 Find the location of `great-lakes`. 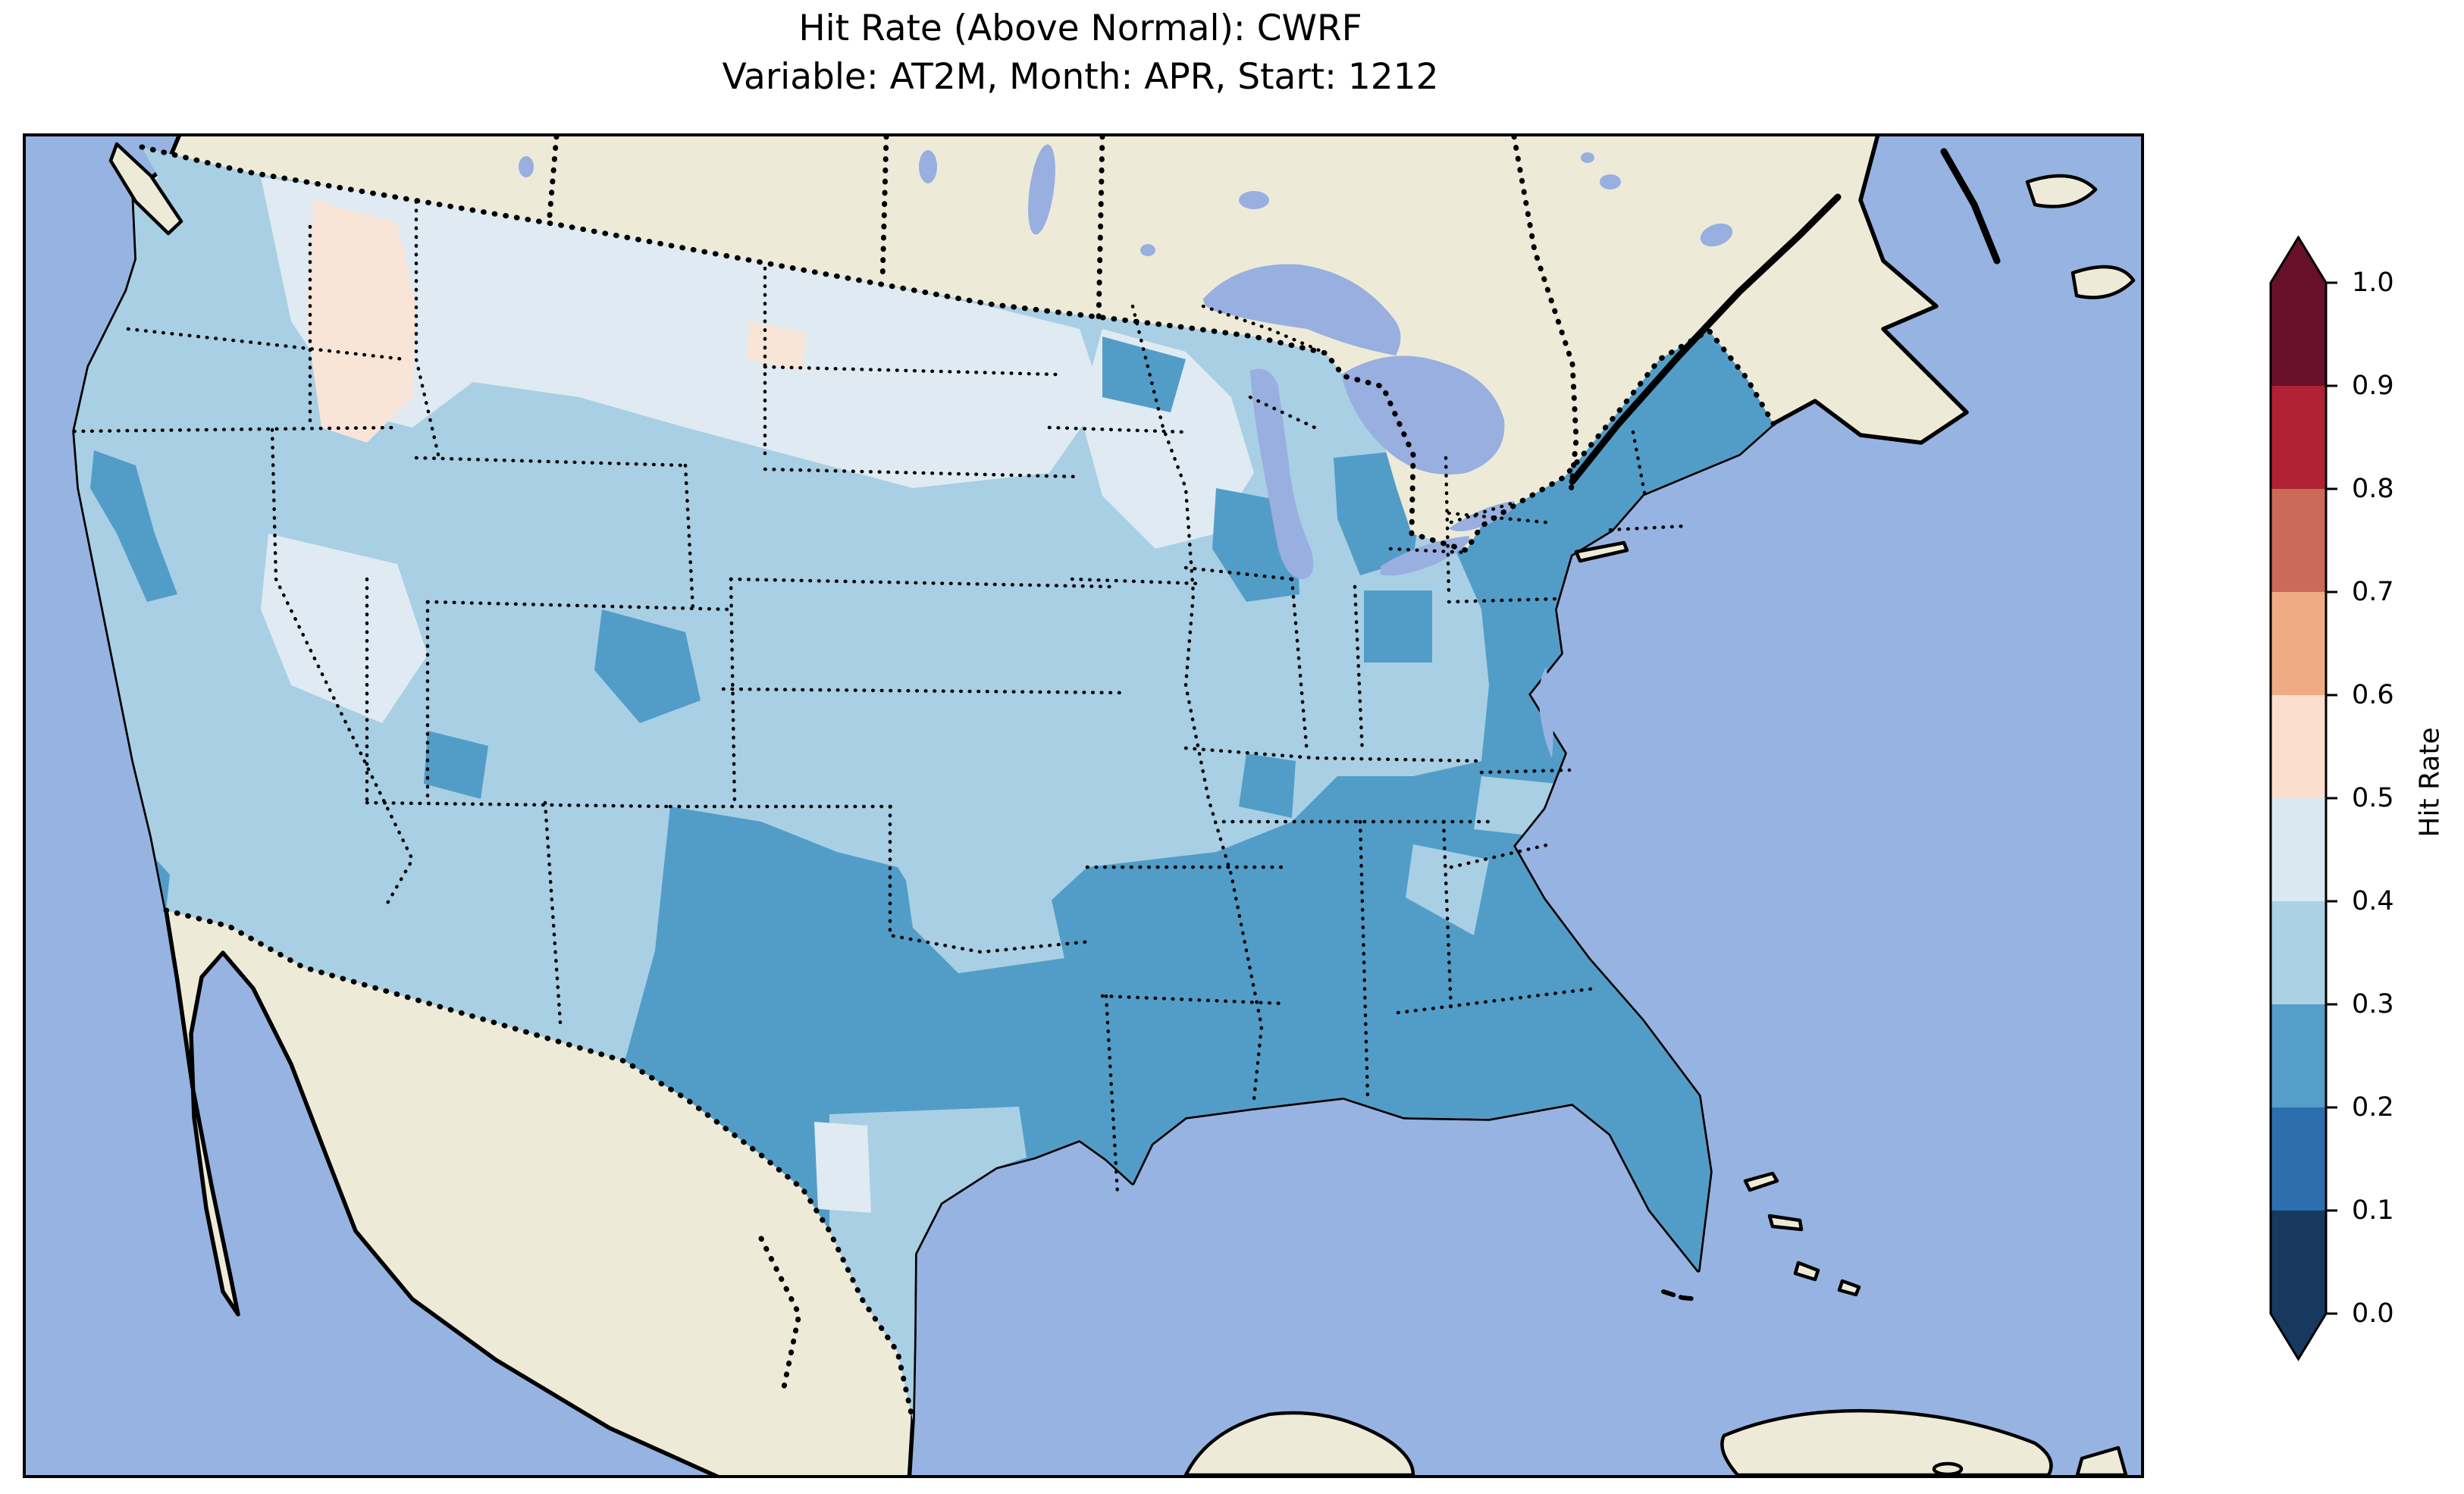

great-lakes is located at coordinates (1359, 421).